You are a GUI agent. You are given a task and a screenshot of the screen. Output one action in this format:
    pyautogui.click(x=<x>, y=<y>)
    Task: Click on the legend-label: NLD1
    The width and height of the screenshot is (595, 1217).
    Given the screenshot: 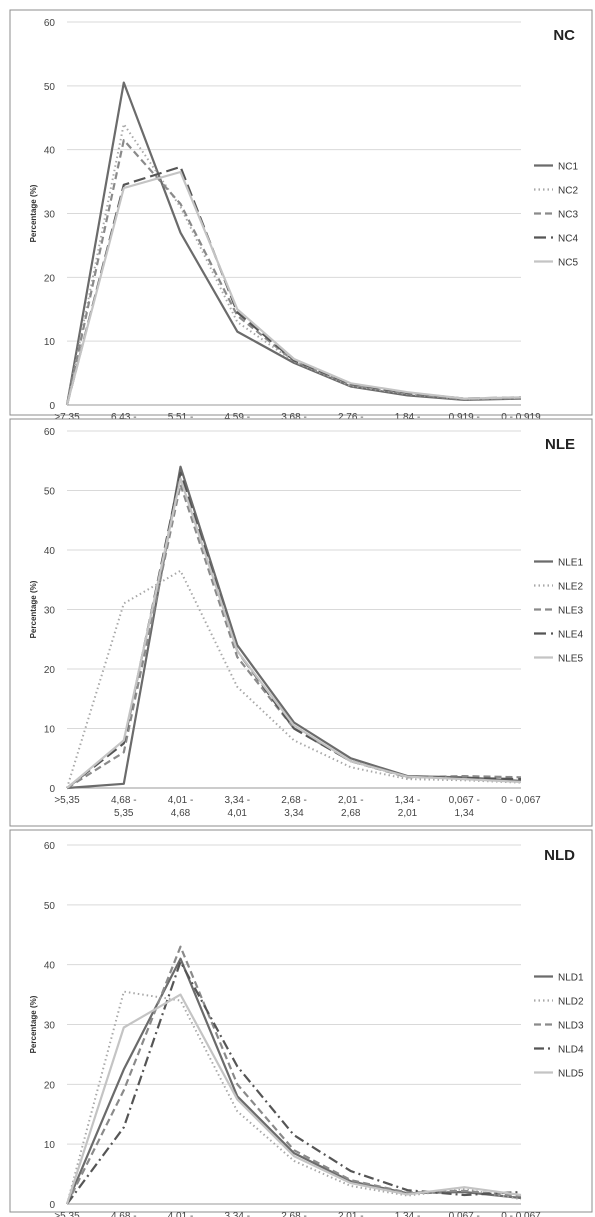 What is the action you would take?
    pyautogui.click(x=571, y=978)
    